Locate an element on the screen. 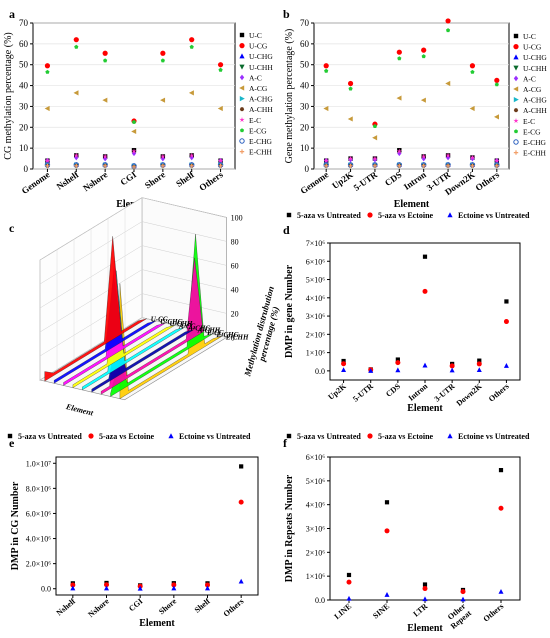  y-axis-label: DMP in Repeats Number is located at coordinates (289, 528).